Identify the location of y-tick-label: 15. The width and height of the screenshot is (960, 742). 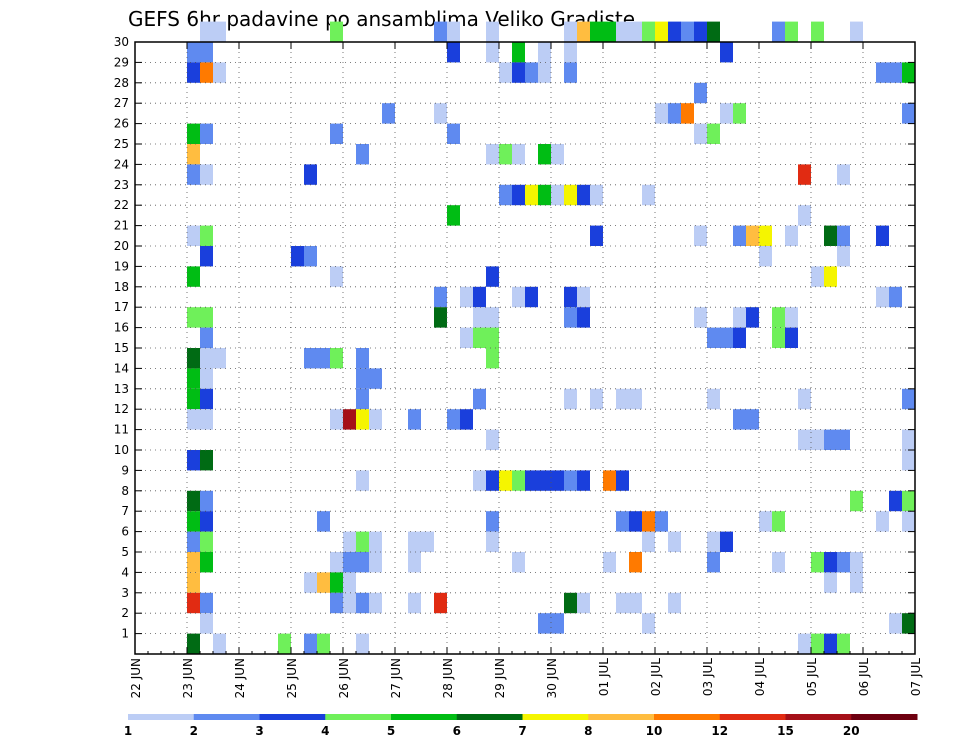
(121, 348).